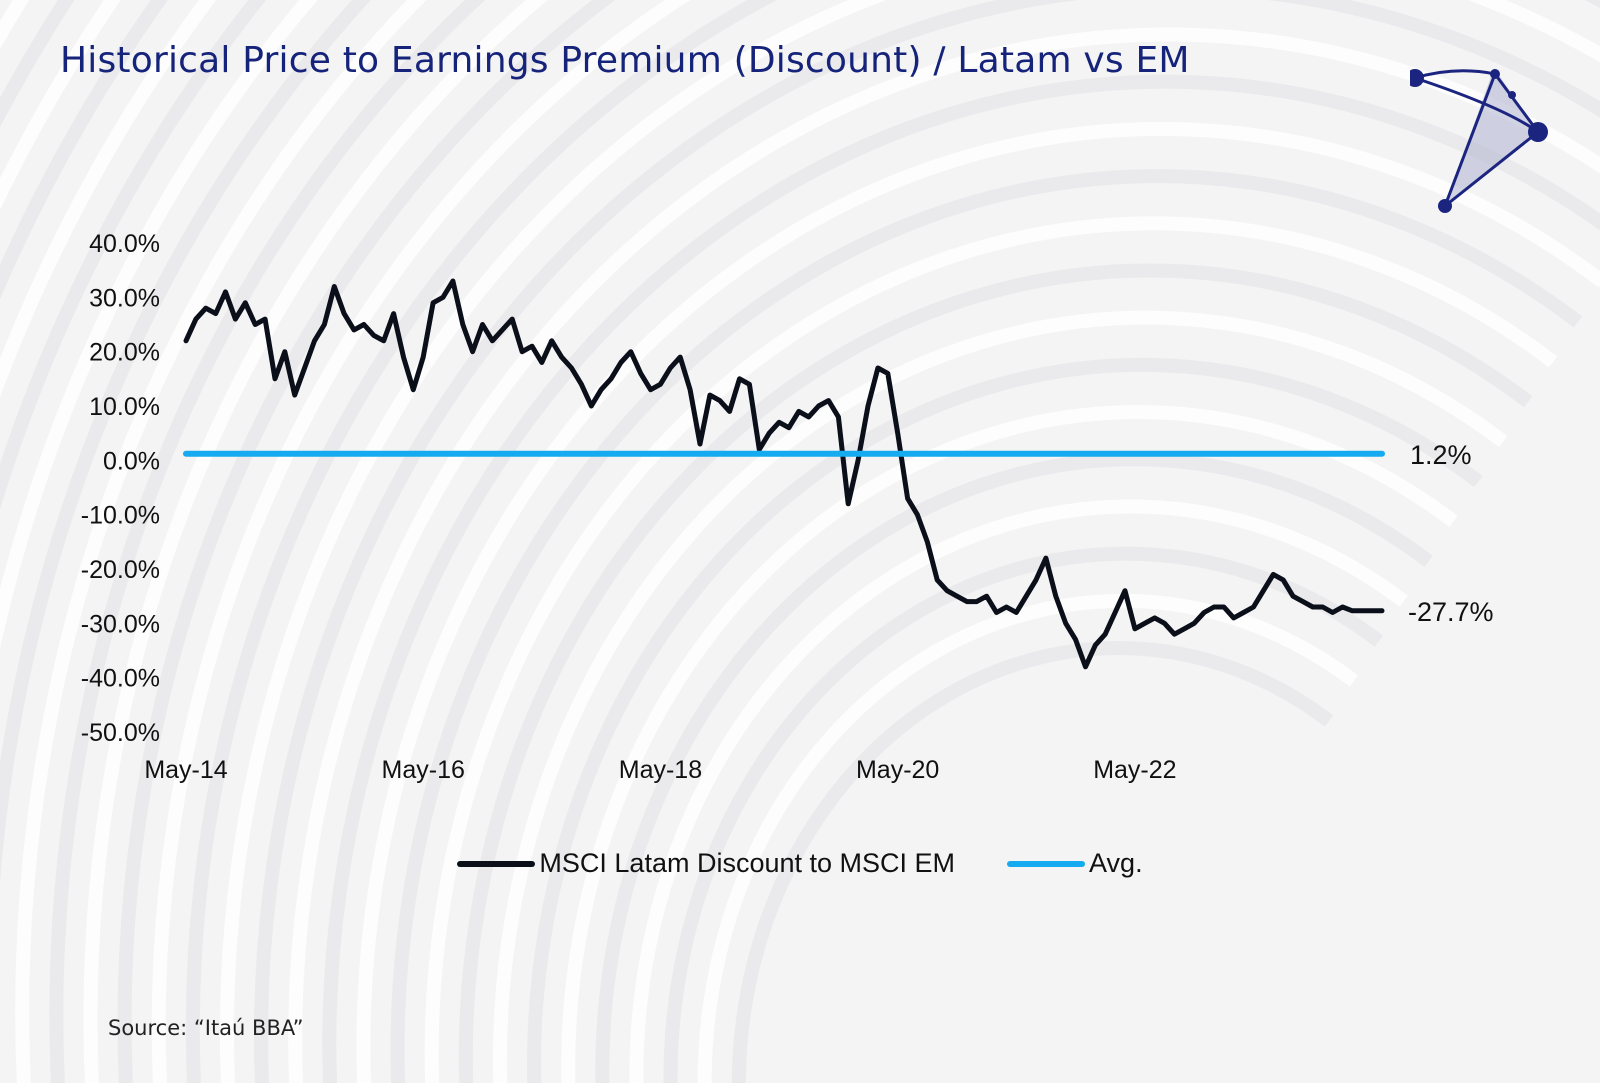 This screenshot has height=1083, width=1600. What do you see at coordinates (1441, 455) in the screenshot?
I see `end-label-avg: 1.2%` at bounding box center [1441, 455].